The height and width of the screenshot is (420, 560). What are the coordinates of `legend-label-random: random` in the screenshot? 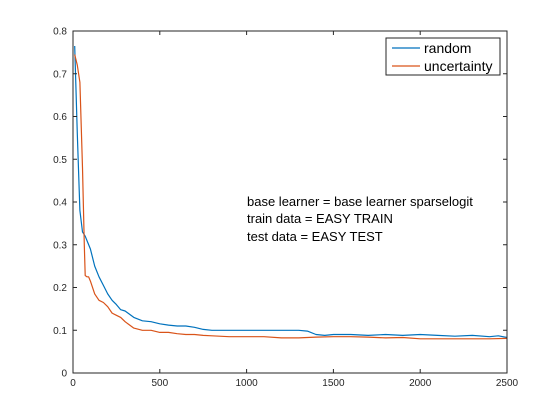 It's located at (447, 48).